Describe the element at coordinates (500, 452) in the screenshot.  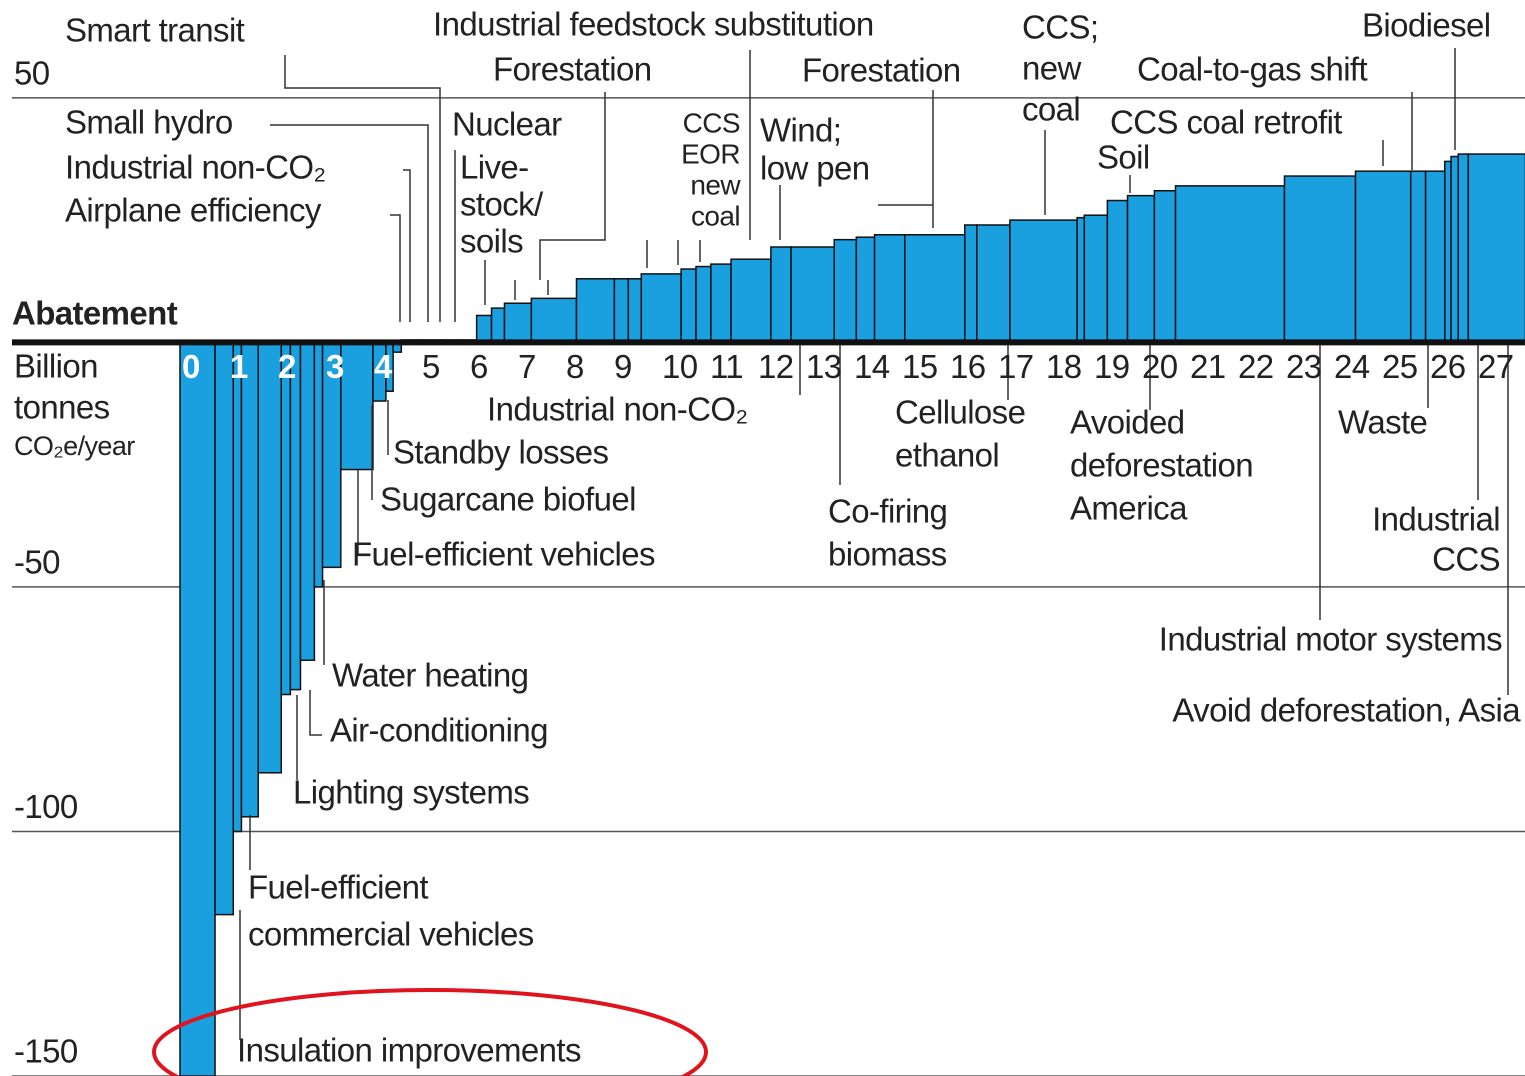
I see `annotation: Standby losses` at that location.